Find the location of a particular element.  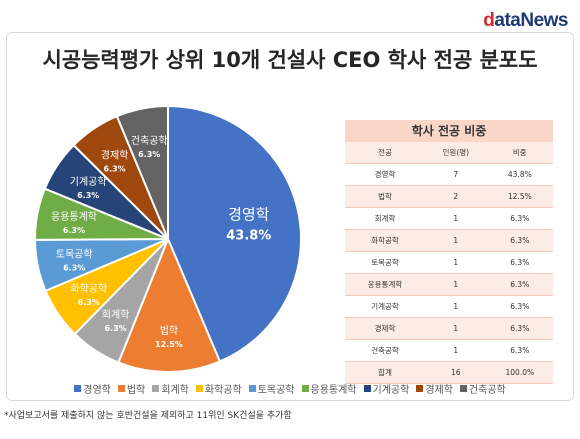

table-cell-share: 12.5% is located at coordinates (519, 196).